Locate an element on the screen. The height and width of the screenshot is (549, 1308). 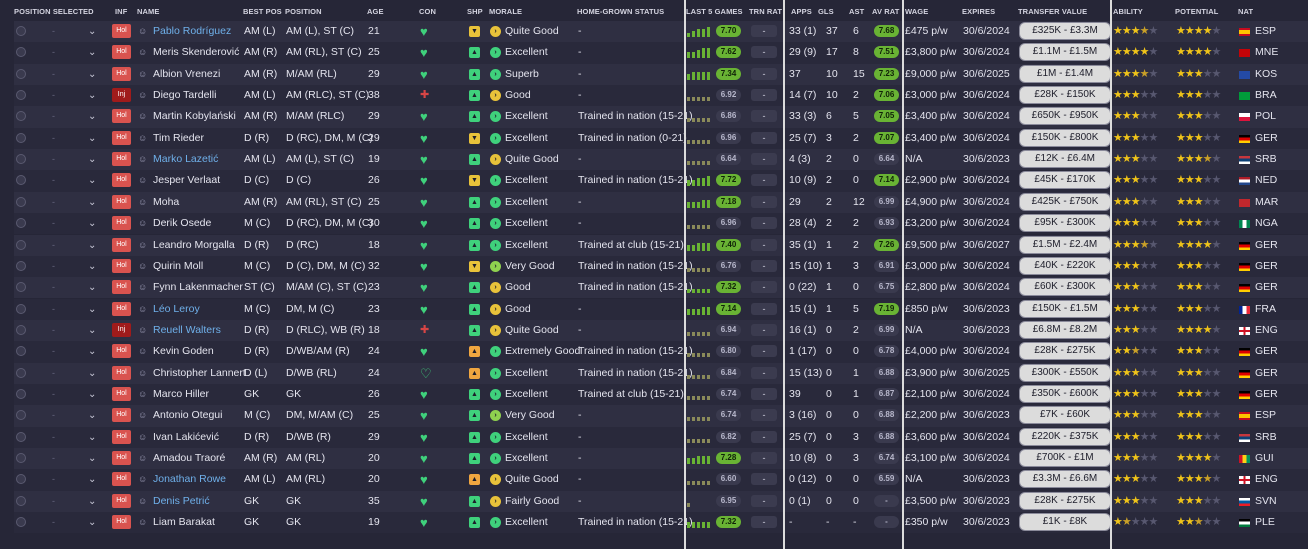
player-name: Meris Skenderović is located at coordinates (196, 52).